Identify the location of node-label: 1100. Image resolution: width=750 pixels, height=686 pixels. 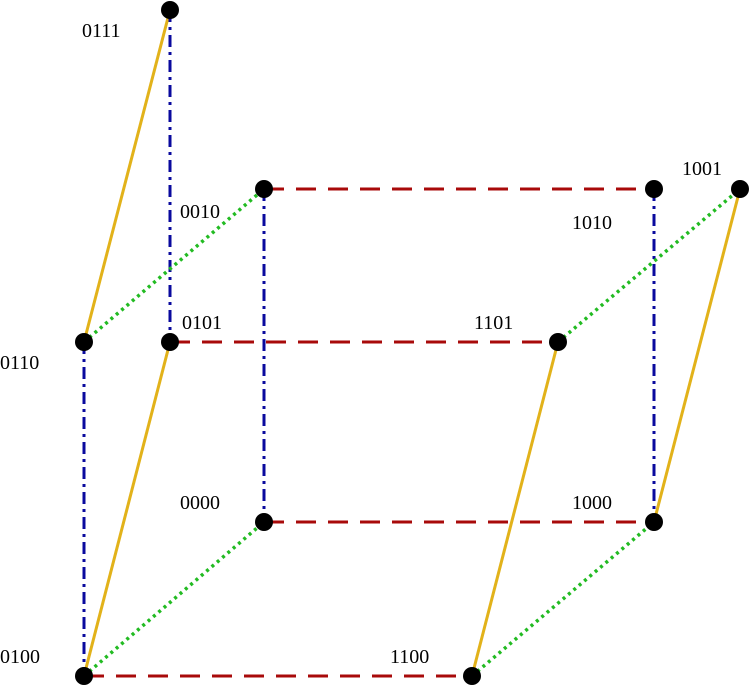
(409, 657).